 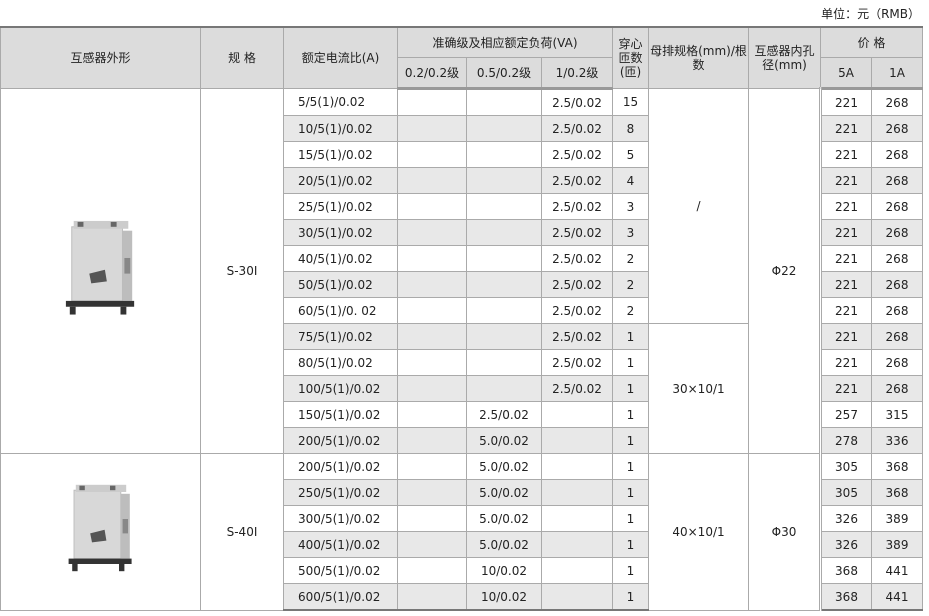 What do you see at coordinates (784, 532) in the screenshot?
I see `bore-cell: Φ30` at bounding box center [784, 532].